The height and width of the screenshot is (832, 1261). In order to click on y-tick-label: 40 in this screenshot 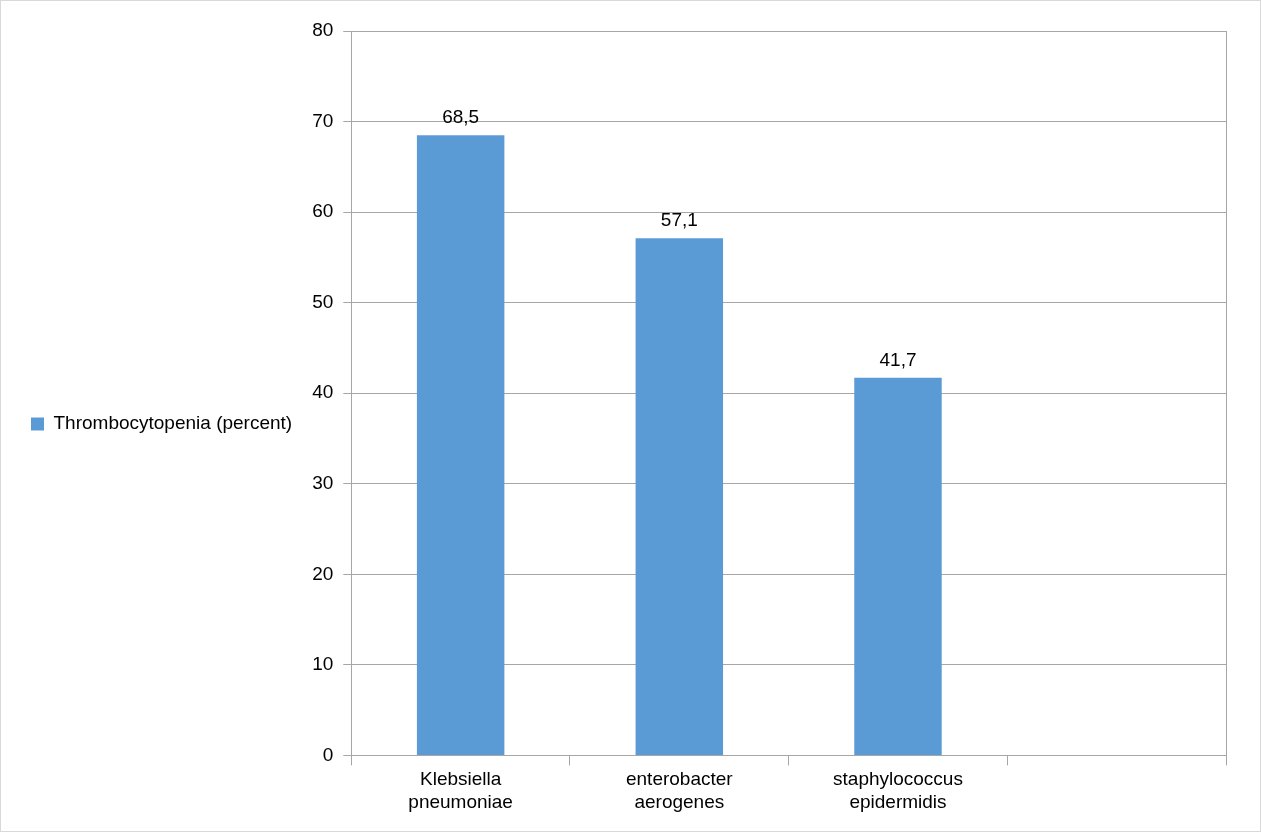, I will do `click(323, 392)`.